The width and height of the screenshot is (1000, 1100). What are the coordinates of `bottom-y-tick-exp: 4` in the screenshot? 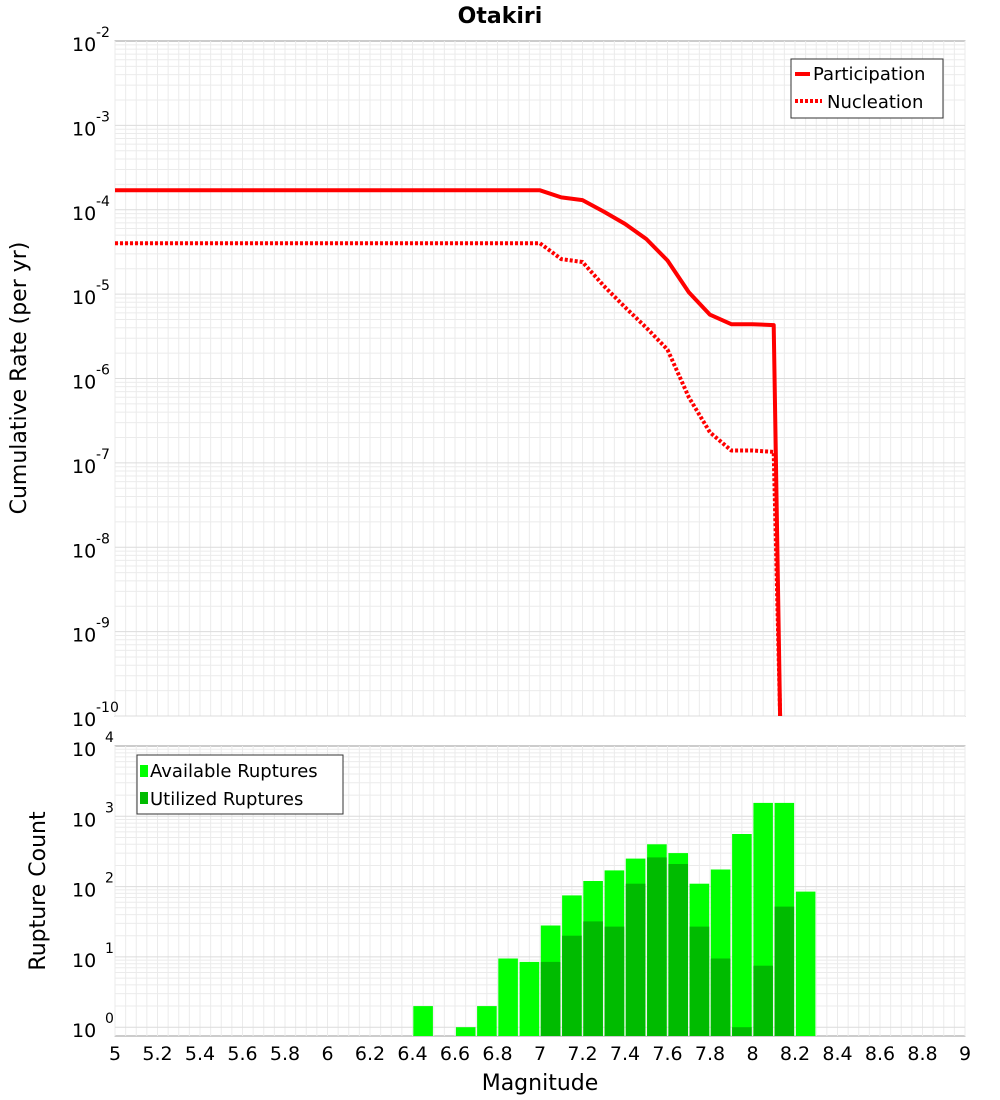 It's located at (109, 738).